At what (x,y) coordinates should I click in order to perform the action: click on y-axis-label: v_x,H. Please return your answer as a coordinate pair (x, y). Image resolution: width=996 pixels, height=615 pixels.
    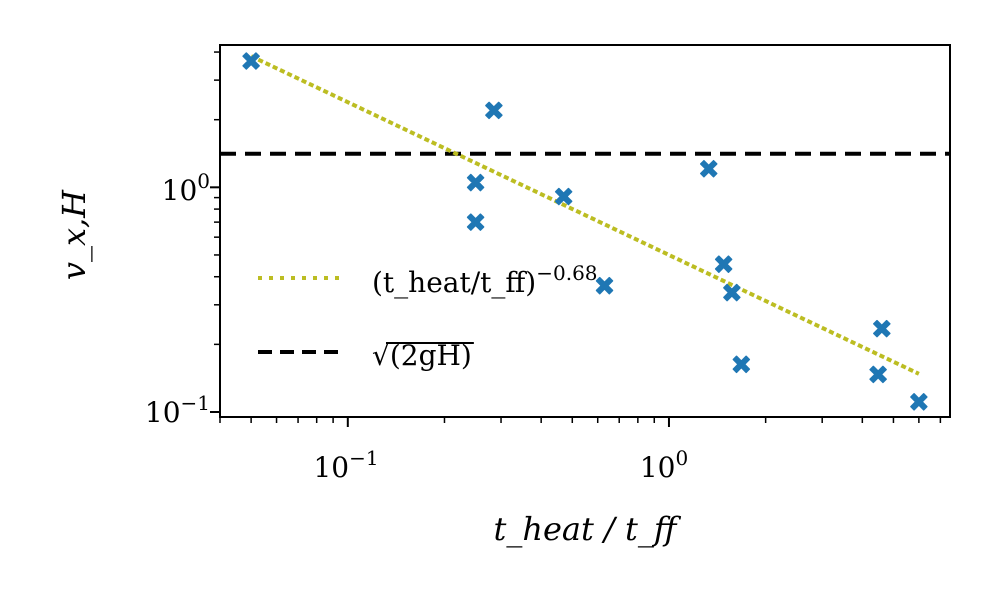
    Looking at the image, I should click on (74, 234).